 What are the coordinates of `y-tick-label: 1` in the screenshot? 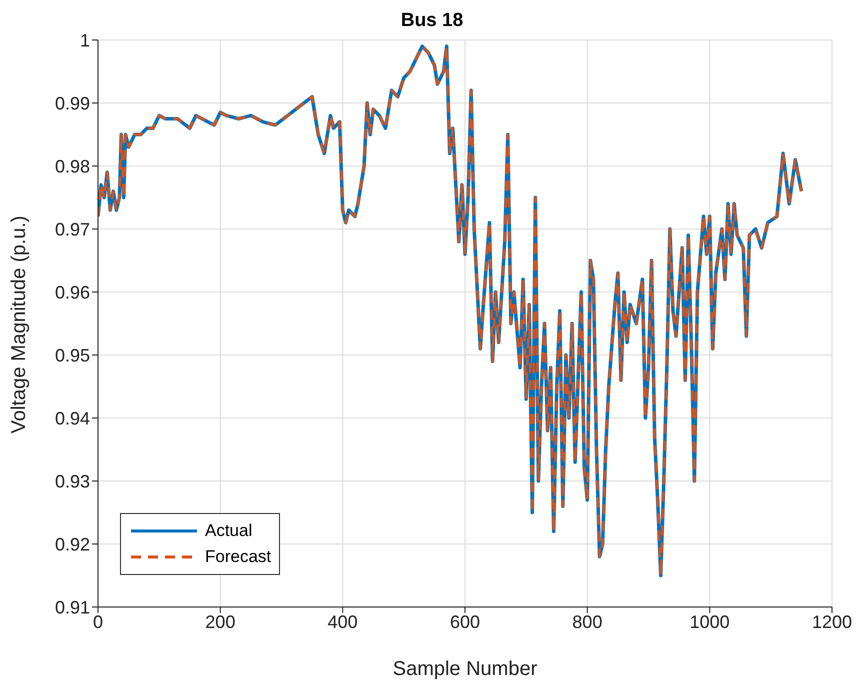 It's located at (85, 40).